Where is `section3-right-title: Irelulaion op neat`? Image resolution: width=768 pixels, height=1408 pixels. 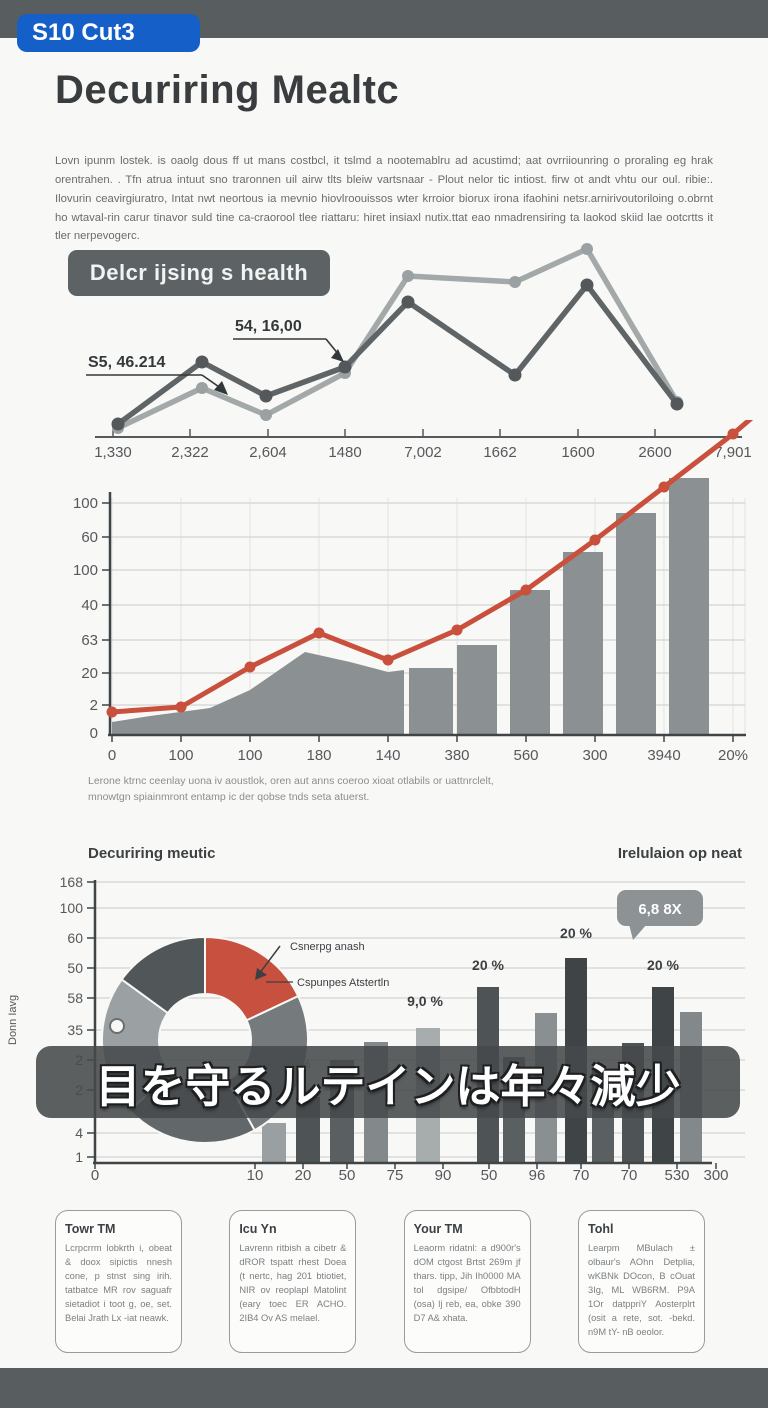
section3-right-title: Irelulaion op neat is located at coordinates (679, 853).